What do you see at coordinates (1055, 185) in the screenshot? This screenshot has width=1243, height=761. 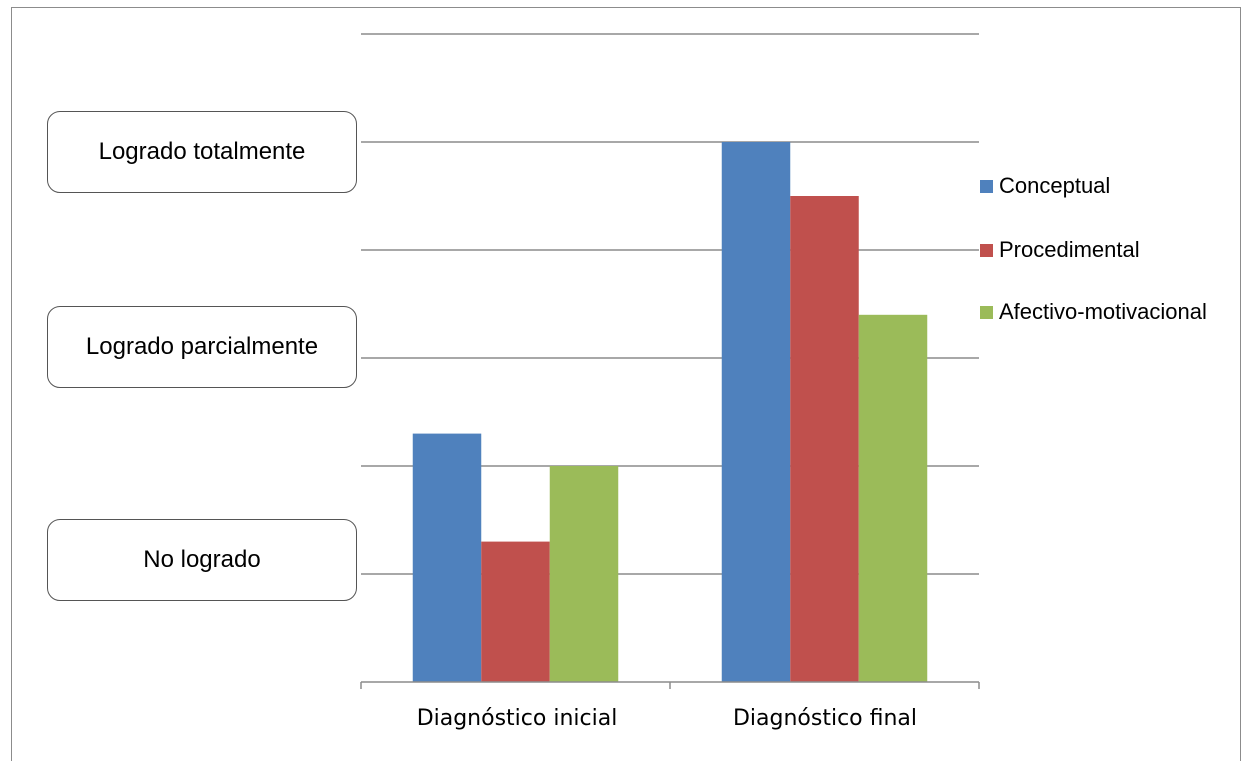 I see `legend-label: Conceptual` at bounding box center [1055, 185].